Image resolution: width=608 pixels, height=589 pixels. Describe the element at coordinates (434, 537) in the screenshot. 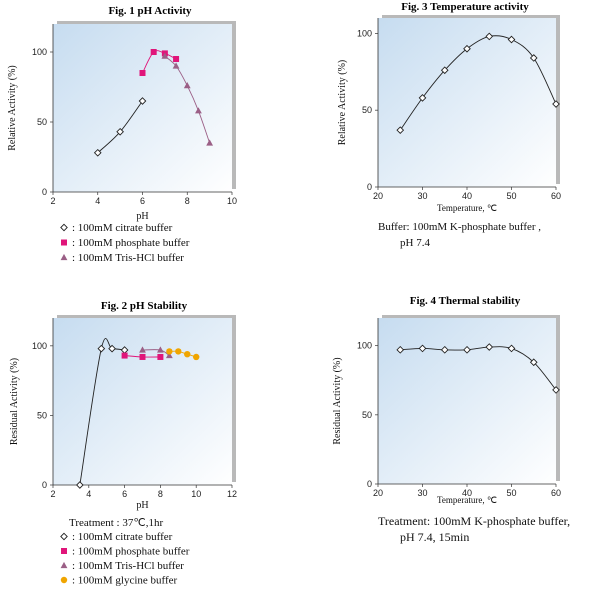

I see `chart-note: pH 7.4, 15min` at that location.